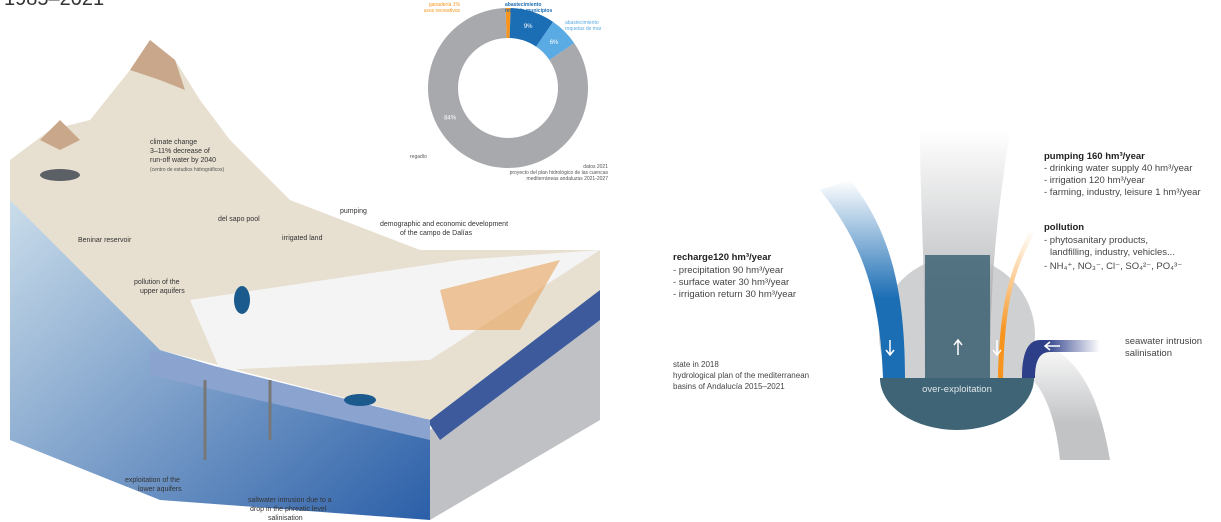  Describe the element at coordinates (510, 365) in the screenshot. I see `sea` at that location.